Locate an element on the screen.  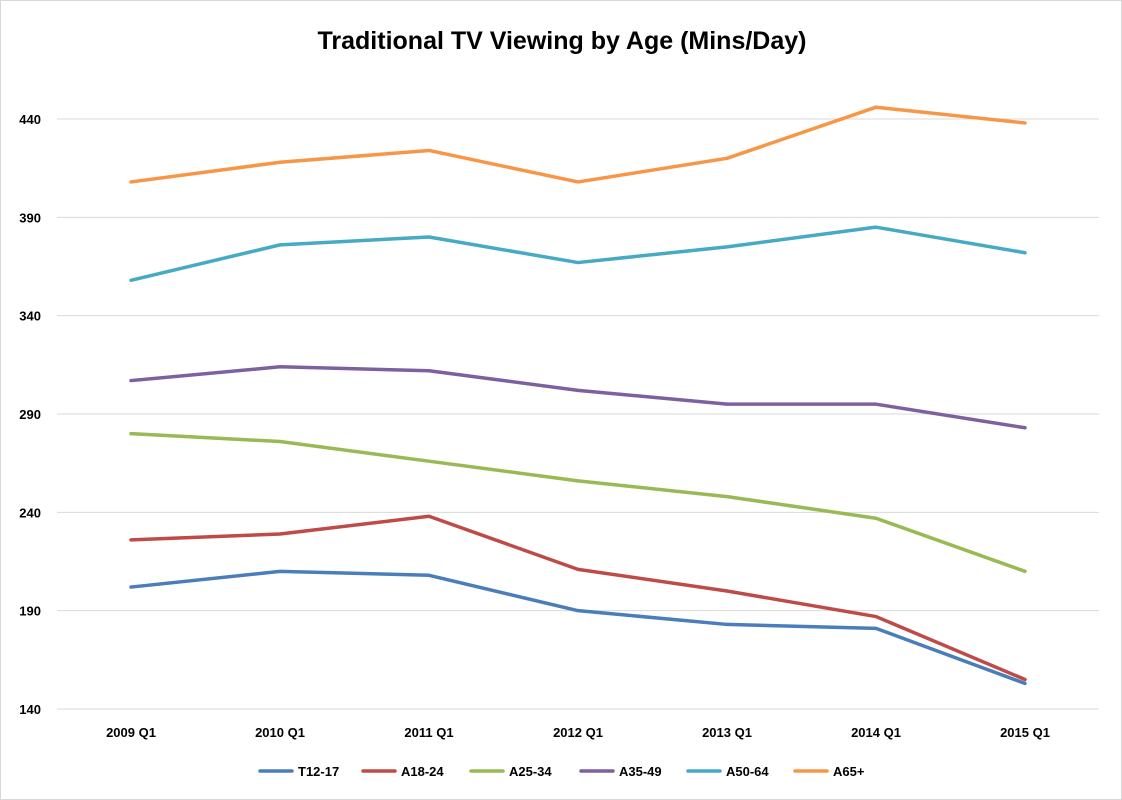
series-line-a65- is located at coordinates (578, 144).